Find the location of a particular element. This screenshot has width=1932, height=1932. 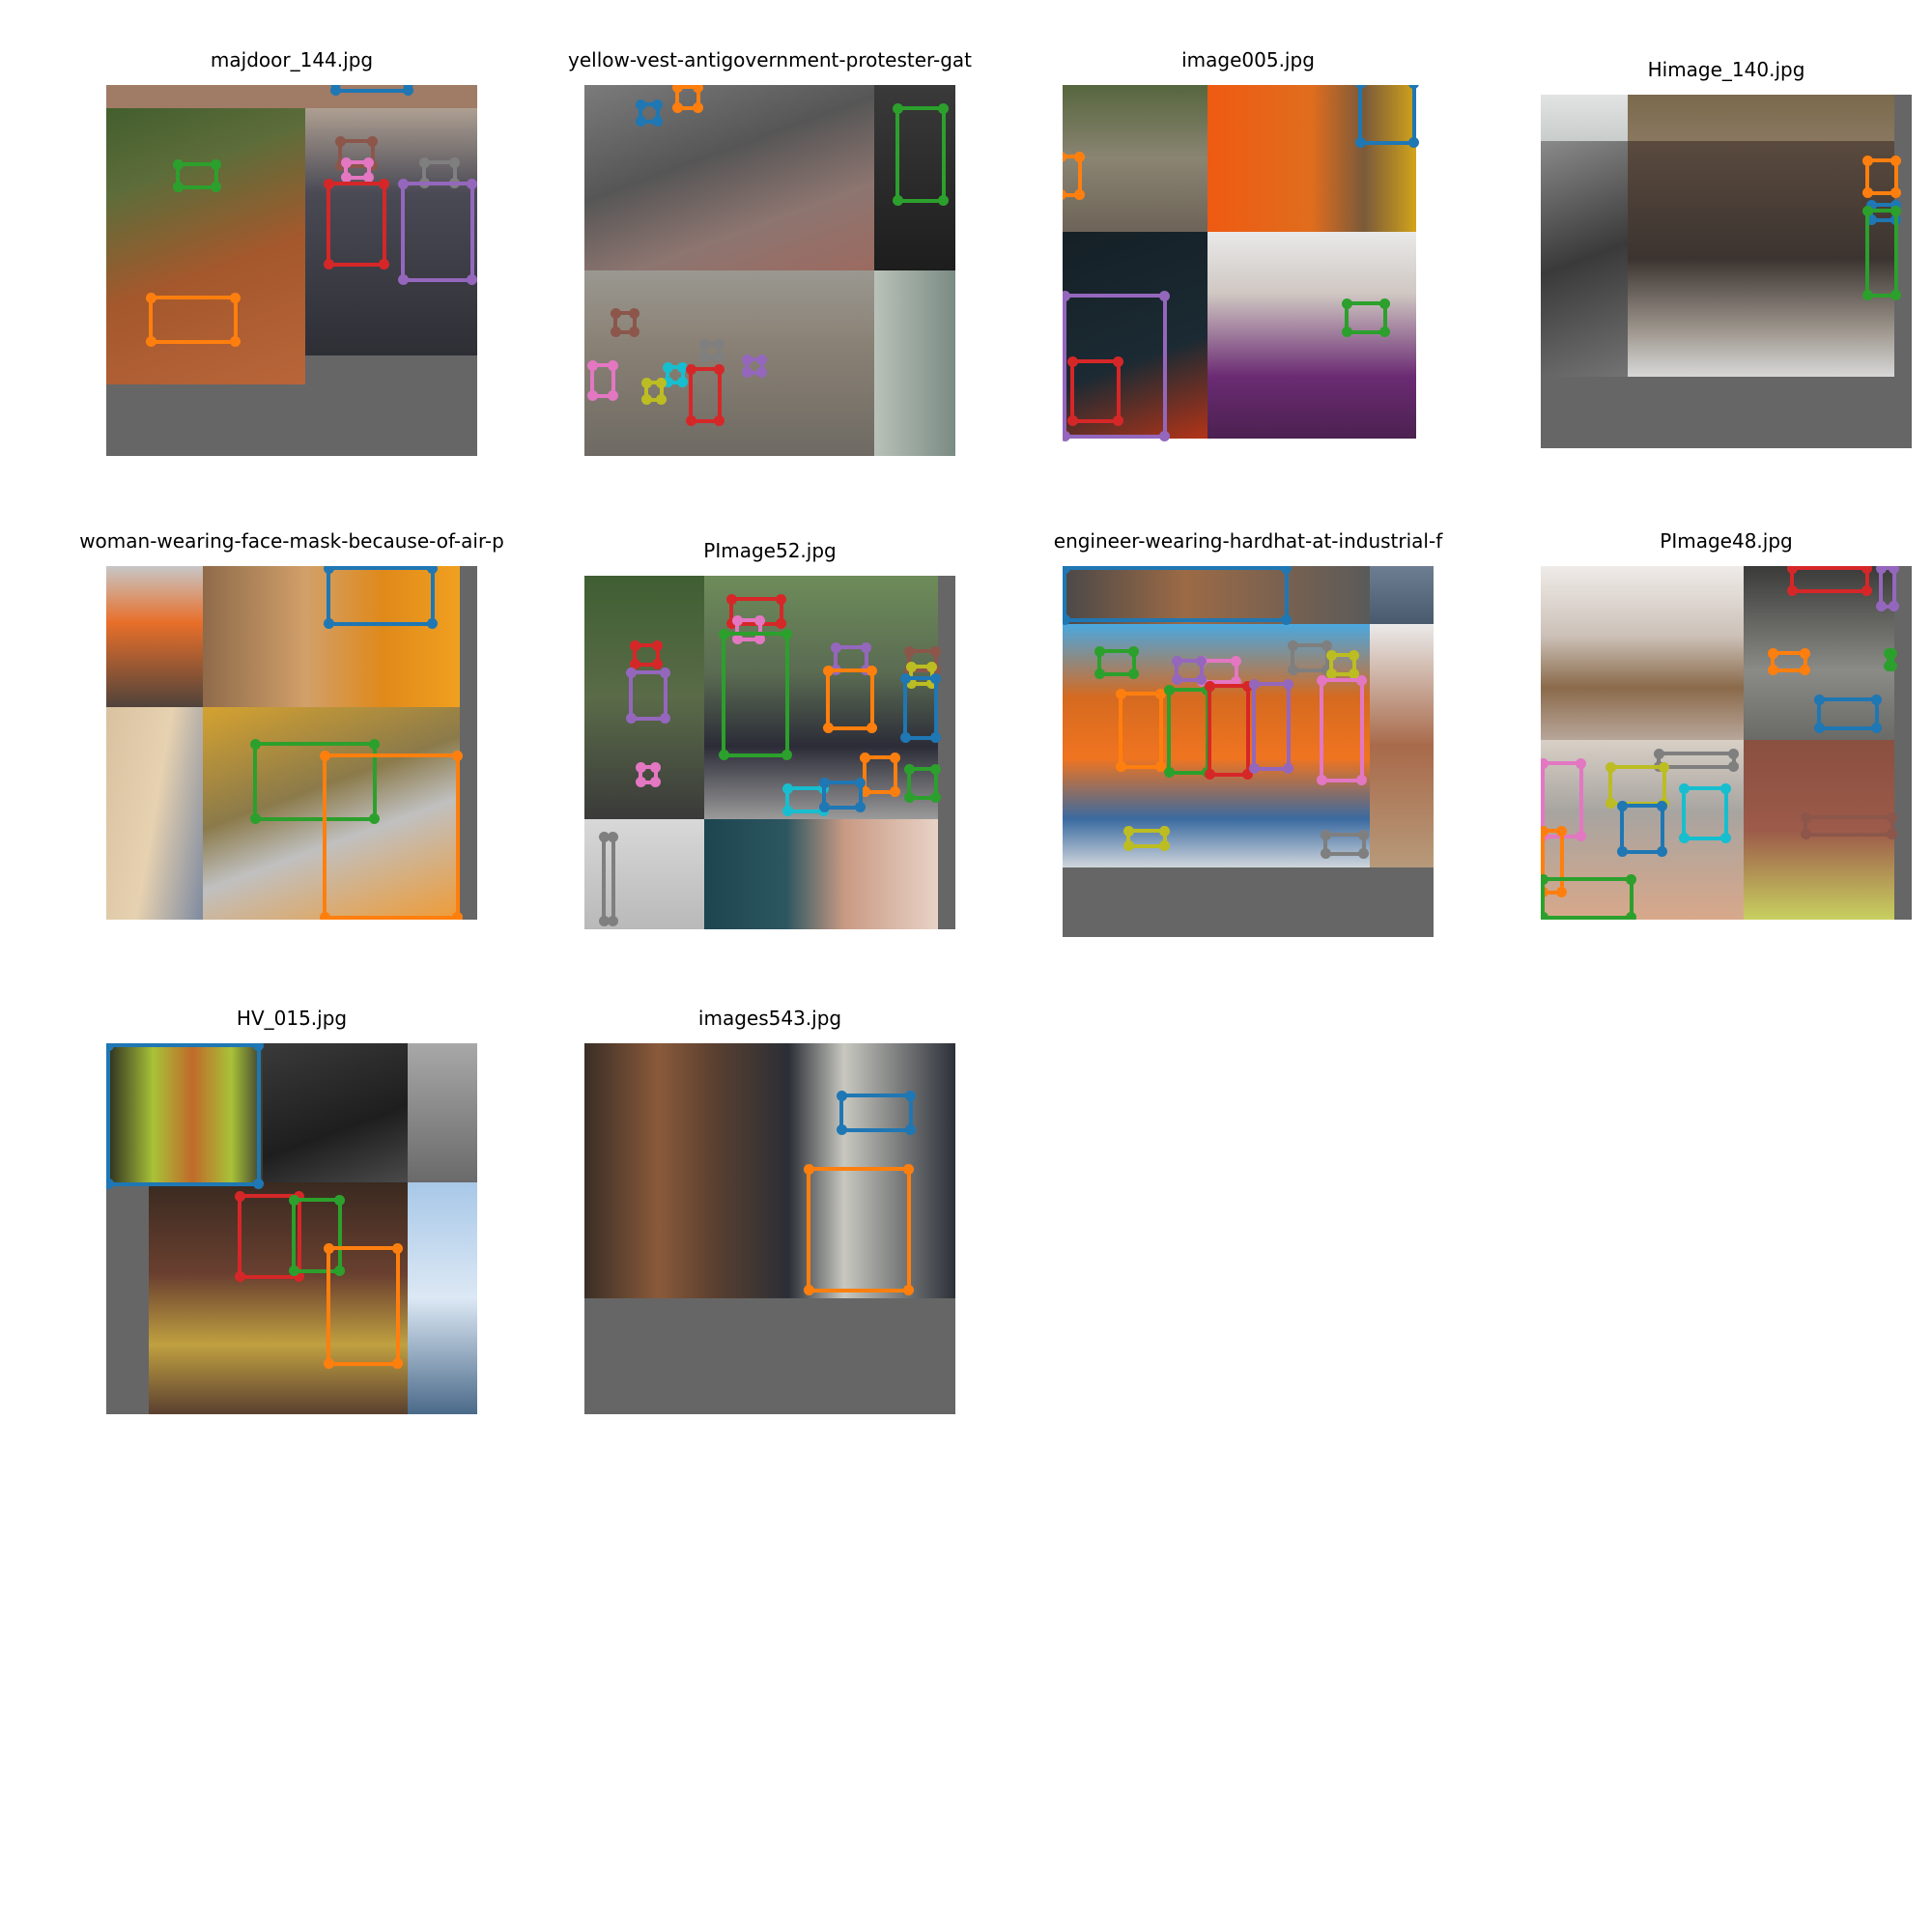

photo-tile-construction-site is located at coordinates (729, 363).